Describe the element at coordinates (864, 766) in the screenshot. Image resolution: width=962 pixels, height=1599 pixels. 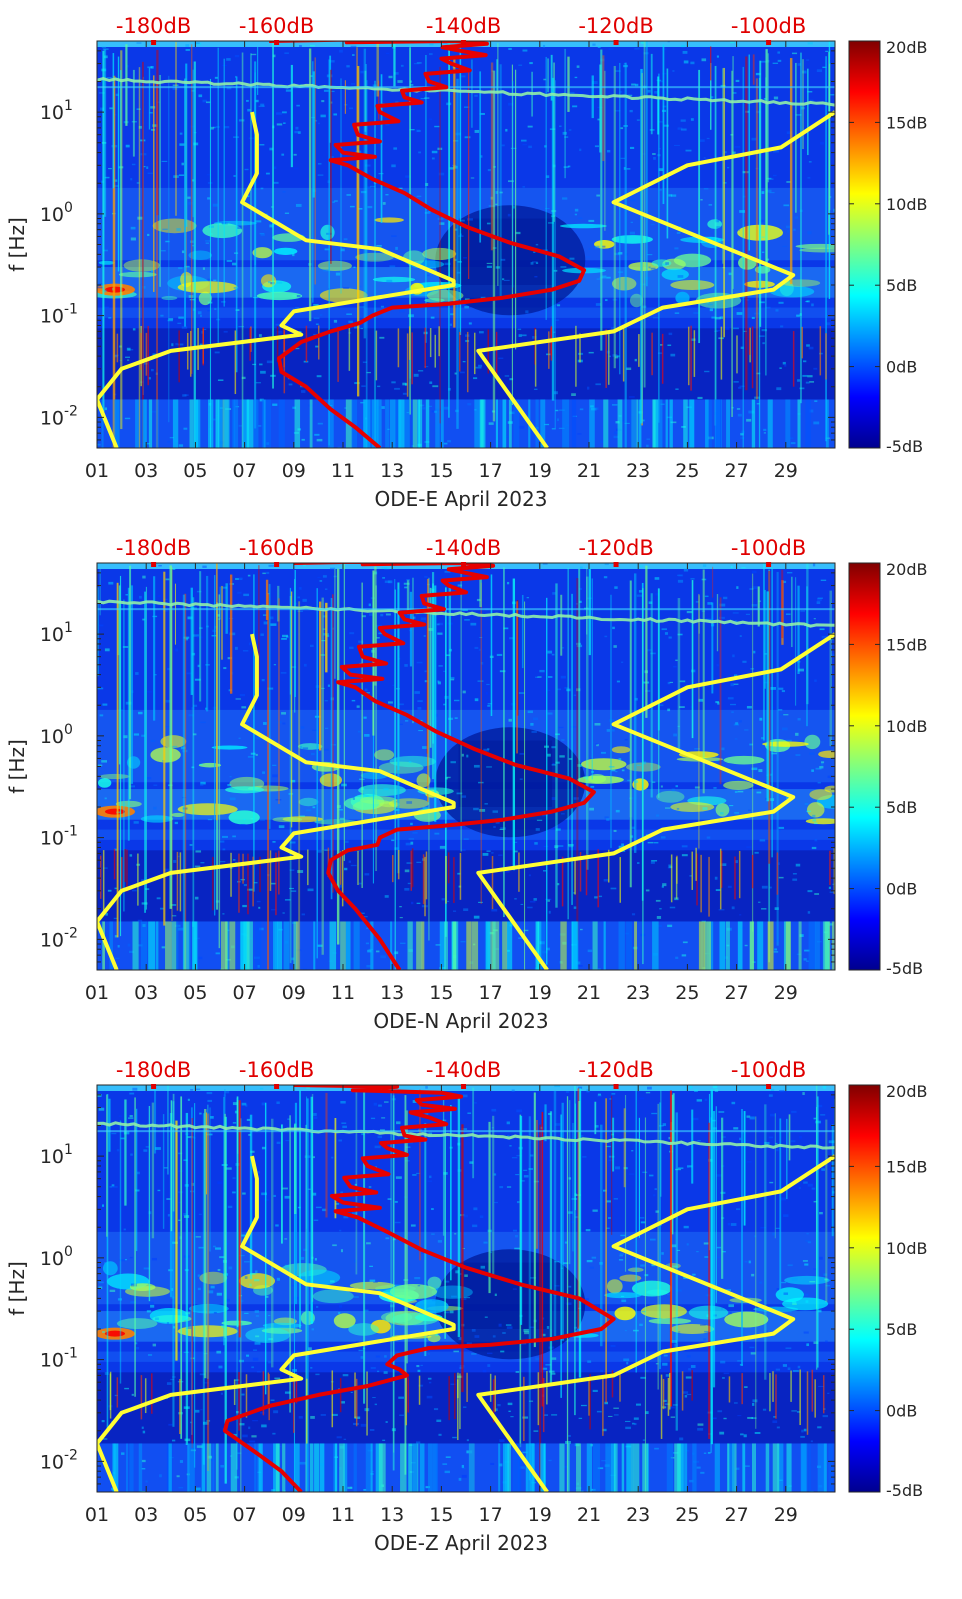
I see `colorbar-gradient` at that location.